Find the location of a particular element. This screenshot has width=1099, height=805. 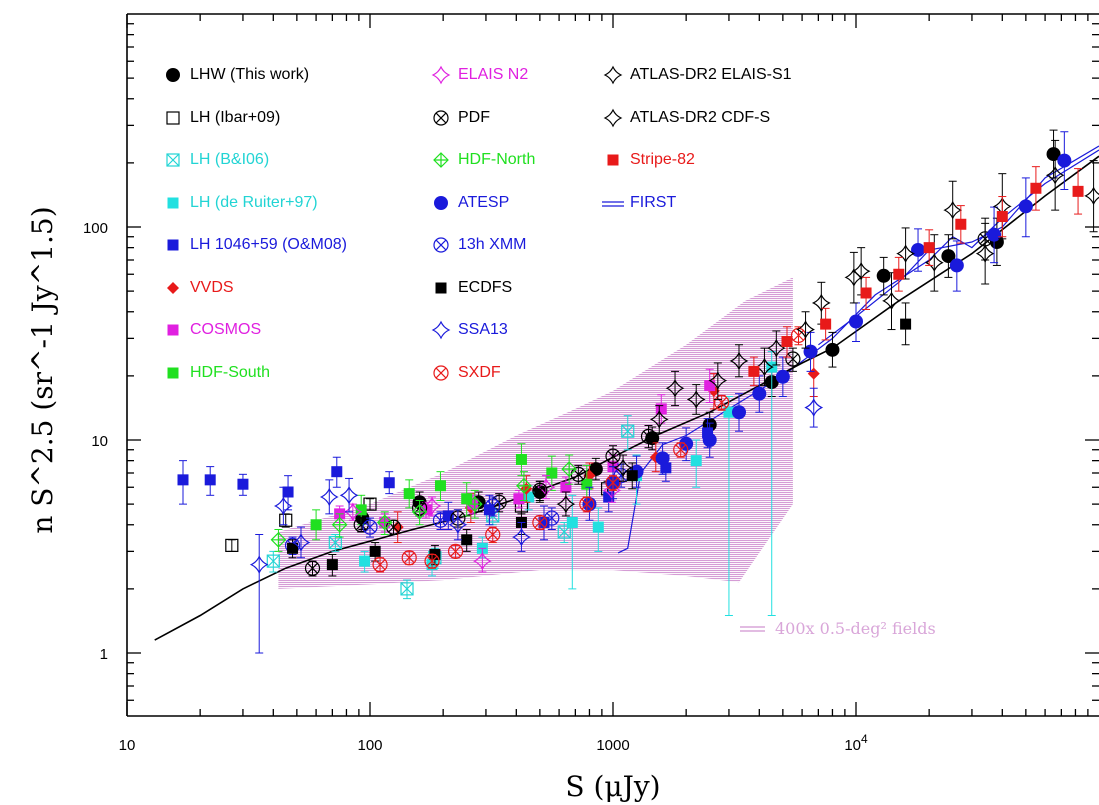

x-axis-title: S (μJy) is located at coordinates (612, 786).